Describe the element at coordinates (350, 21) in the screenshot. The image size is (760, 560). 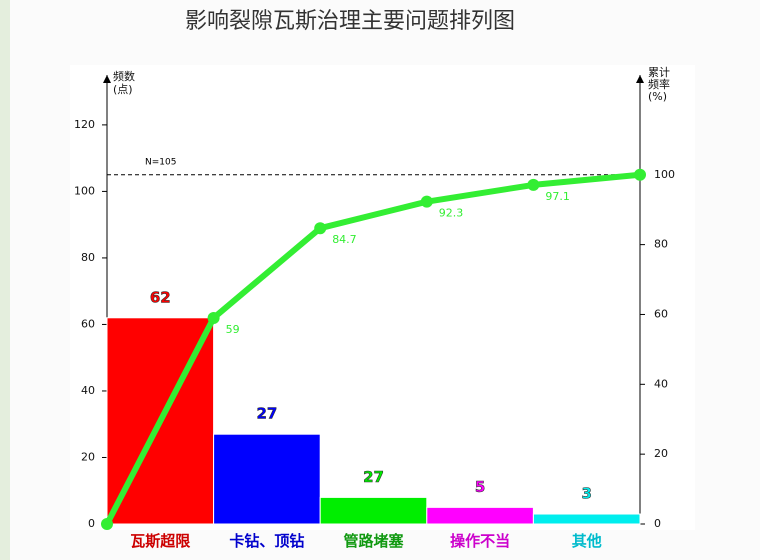
I see `chart-title: 影响裂隙瓦斯治理主要问题排列图` at that location.